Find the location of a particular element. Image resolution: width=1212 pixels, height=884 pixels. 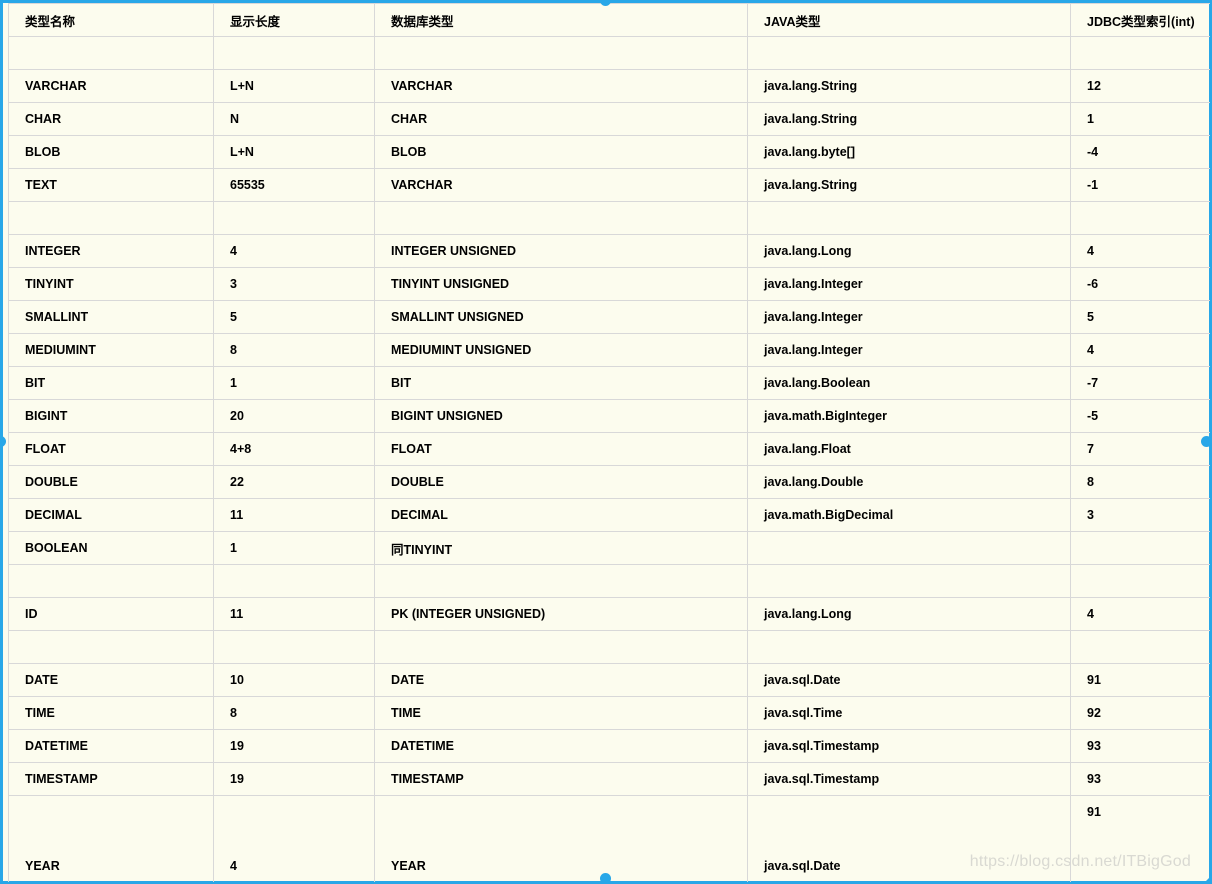

table-row: CHAR N CHAR java.lang.String 1 is located at coordinates (609, 119).